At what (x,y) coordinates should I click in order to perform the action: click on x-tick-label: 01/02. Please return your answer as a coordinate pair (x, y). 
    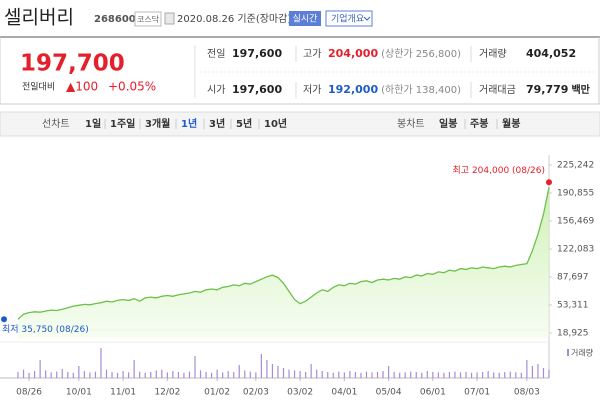
    Looking at the image, I should click on (217, 393).